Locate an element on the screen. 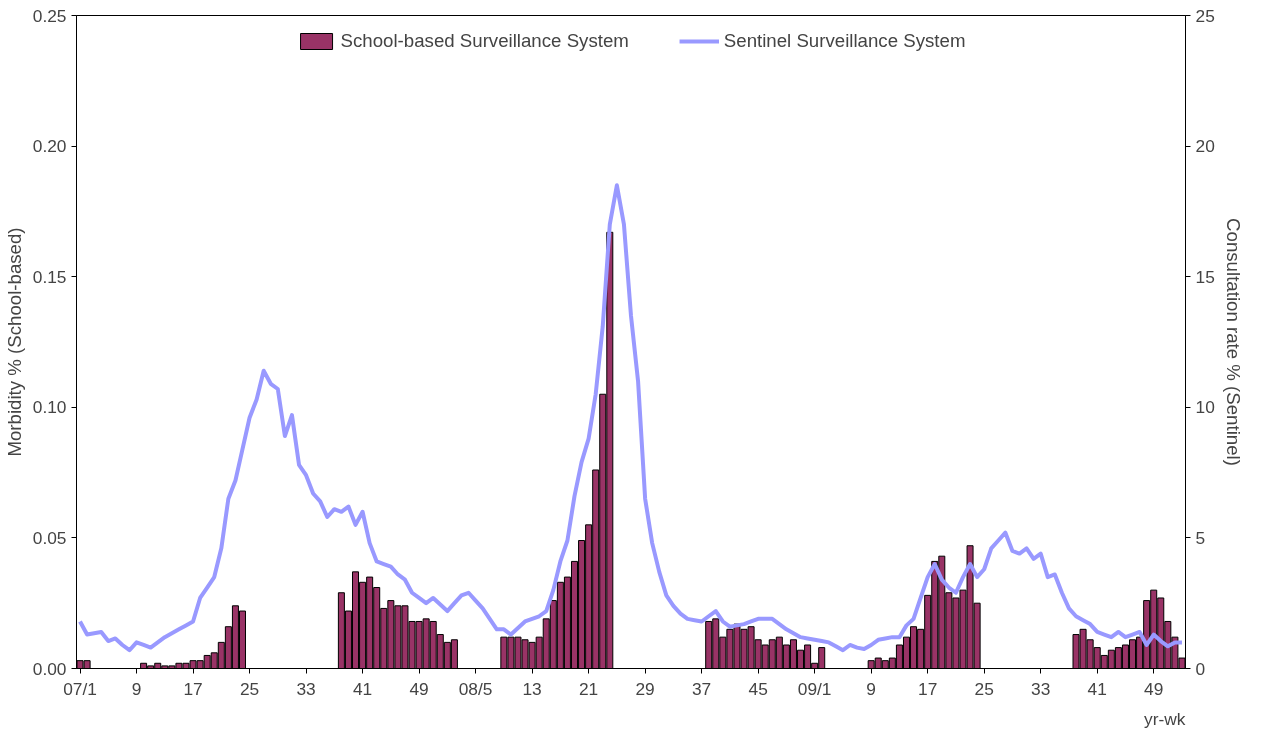  y2-tick-label: 20 is located at coordinates (1205, 146).